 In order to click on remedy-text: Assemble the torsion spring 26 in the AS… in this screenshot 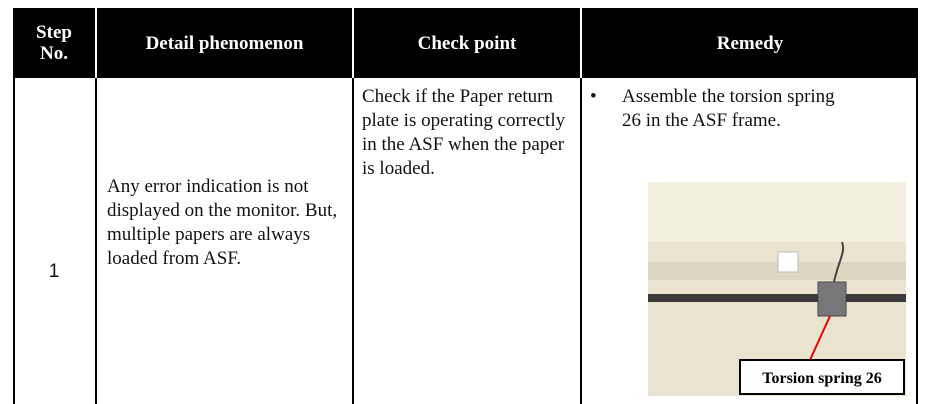, I will do `click(728, 108)`.